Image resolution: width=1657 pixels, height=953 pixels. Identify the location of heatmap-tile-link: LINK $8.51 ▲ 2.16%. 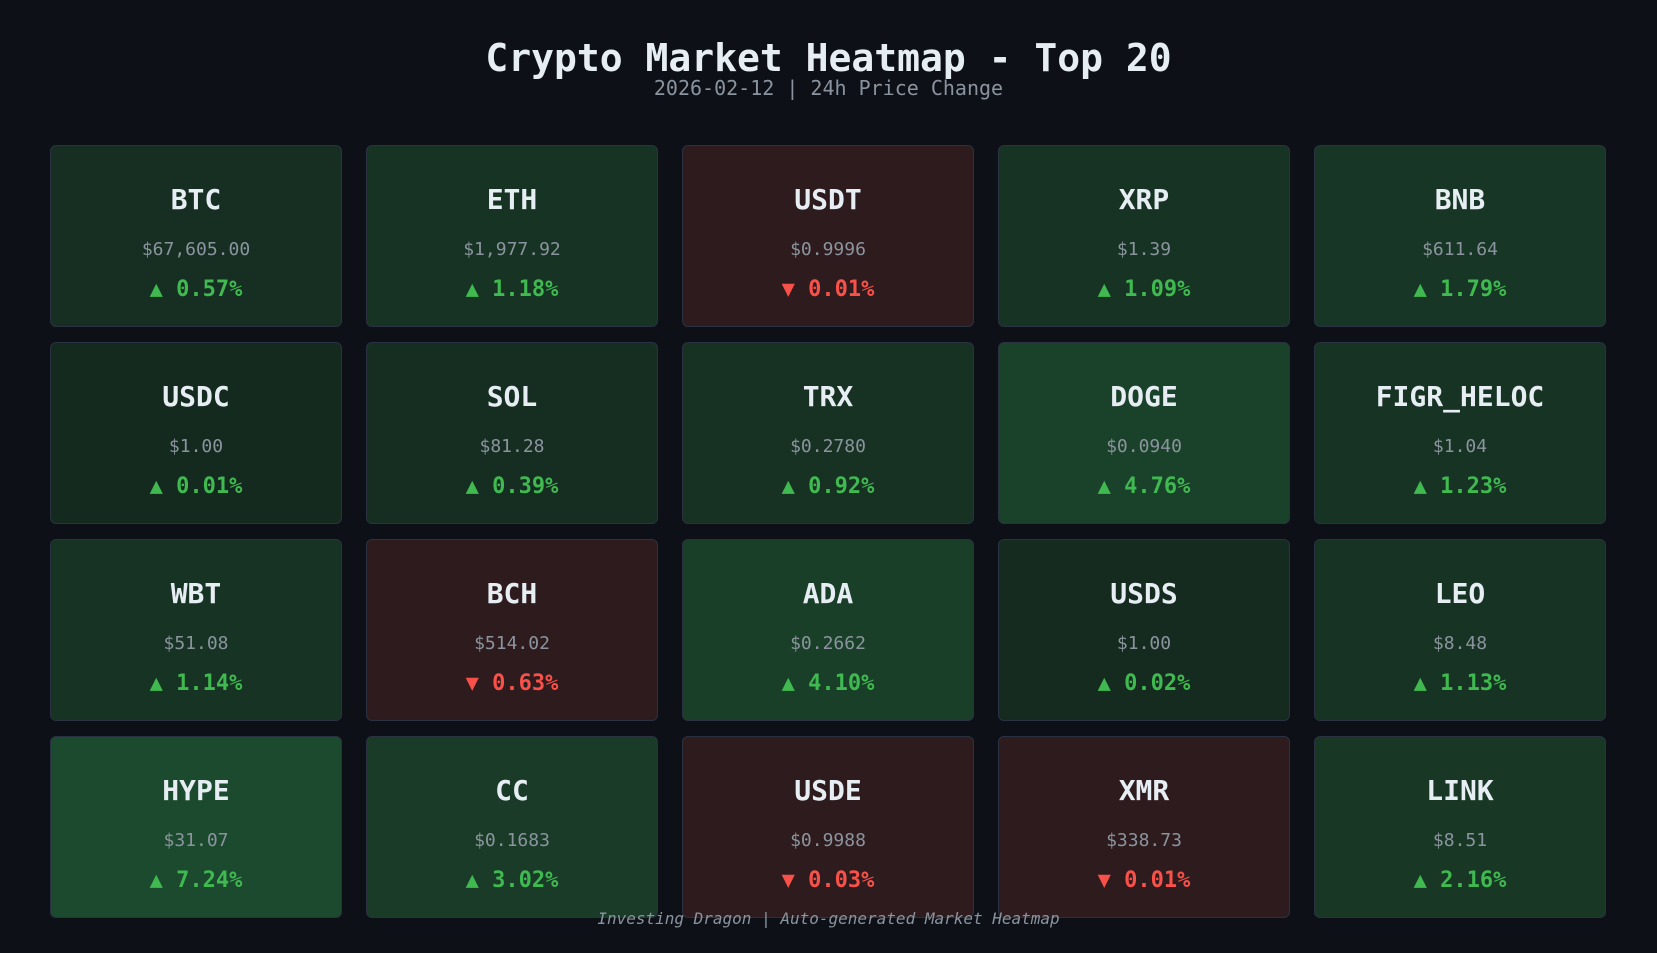
(1460, 827).